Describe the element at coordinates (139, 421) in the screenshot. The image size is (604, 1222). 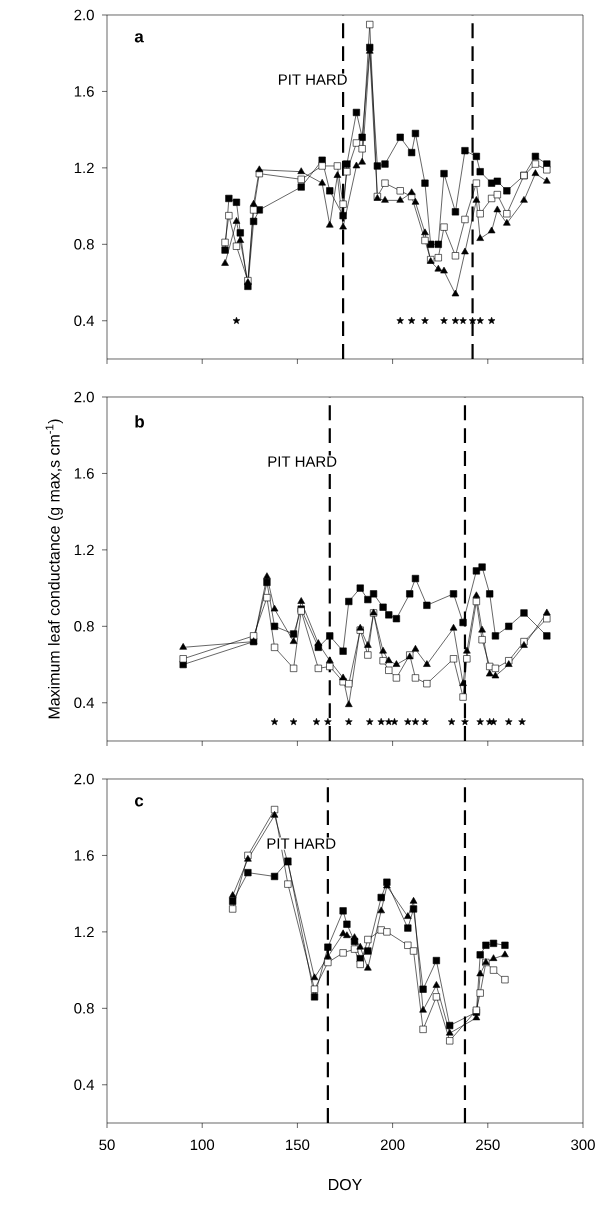
I see `text: b` at that location.